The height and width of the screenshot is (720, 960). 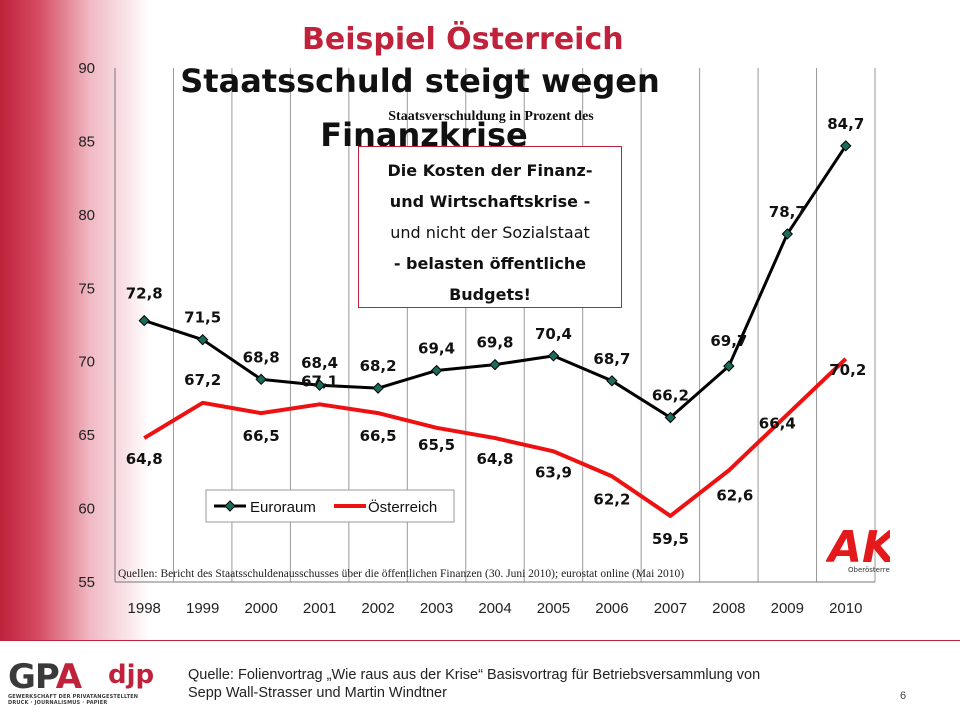 What do you see at coordinates (611, 359) in the screenshot?
I see `euroraum-data-label: 68,7` at bounding box center [611, 359].